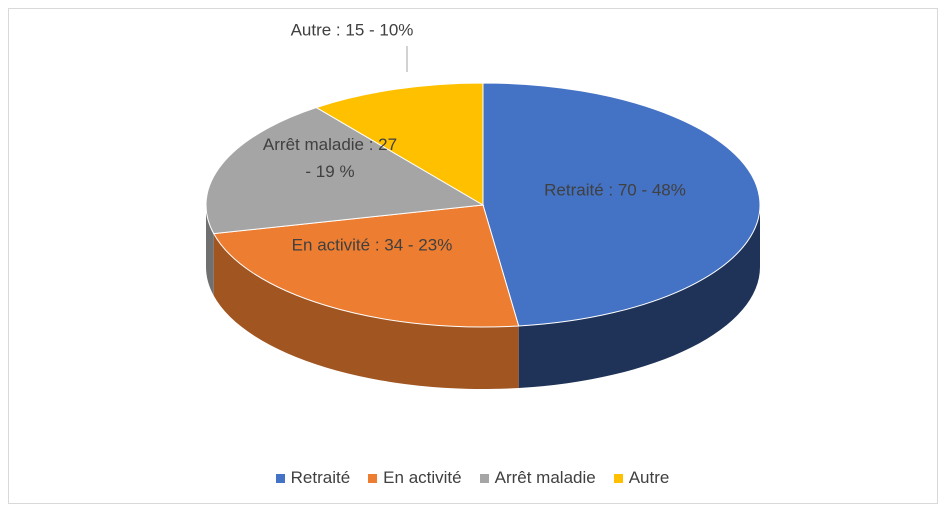  I want to click on legend-label: Arrêt maladie, so click(545, 477).